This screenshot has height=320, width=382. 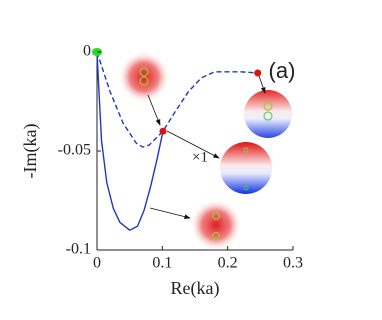 What do you see at coordinates (30, 151) in the screenshot?
I see `y-axis-label: -Im(ka)` at bounding box center [30, 151].